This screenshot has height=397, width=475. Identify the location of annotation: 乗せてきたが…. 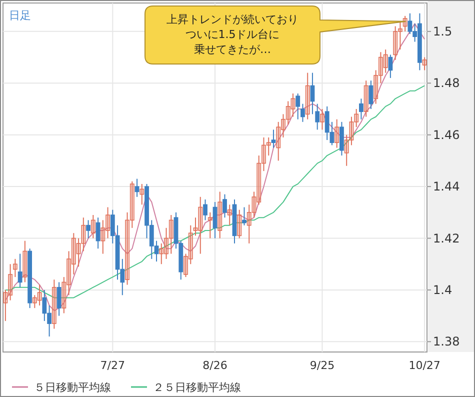
(232, 49).